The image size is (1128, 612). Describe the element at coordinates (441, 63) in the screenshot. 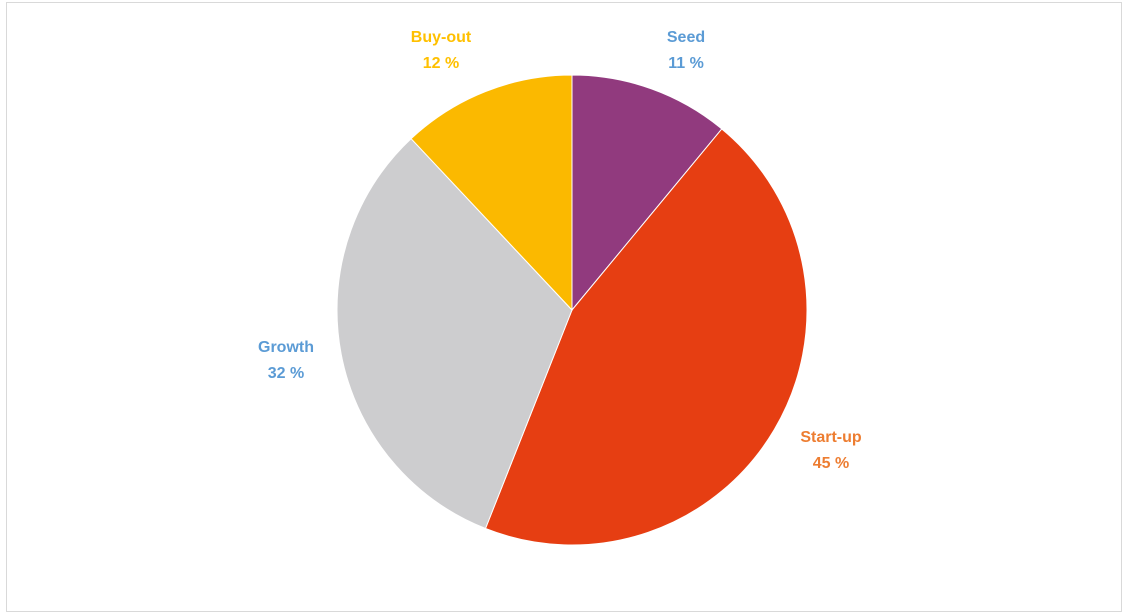

I see `slice-value-buy-out: 12 %` at that location.